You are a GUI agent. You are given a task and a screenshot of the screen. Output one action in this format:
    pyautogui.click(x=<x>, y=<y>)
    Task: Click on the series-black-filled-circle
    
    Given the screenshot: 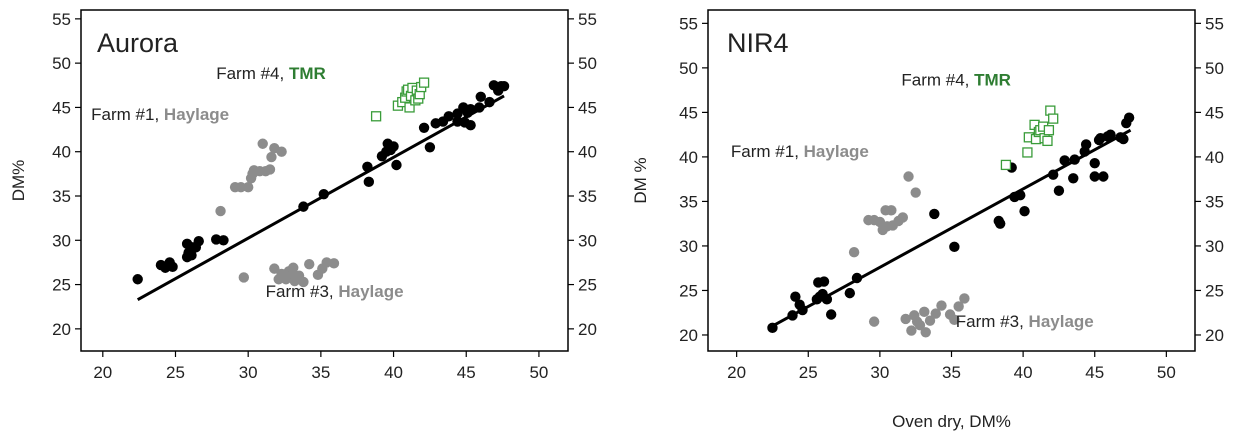 What is the action you would take?
    pyautogui.click(x=951, y=223)
    